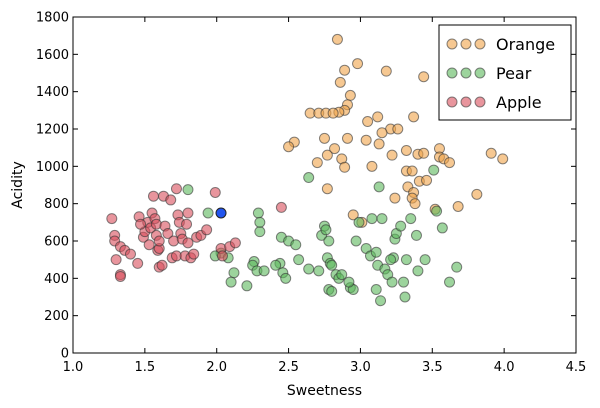 The width and height of the screenshot is (600, 408). I want to click on x-tick-label: 2.0, so click(216, 367).